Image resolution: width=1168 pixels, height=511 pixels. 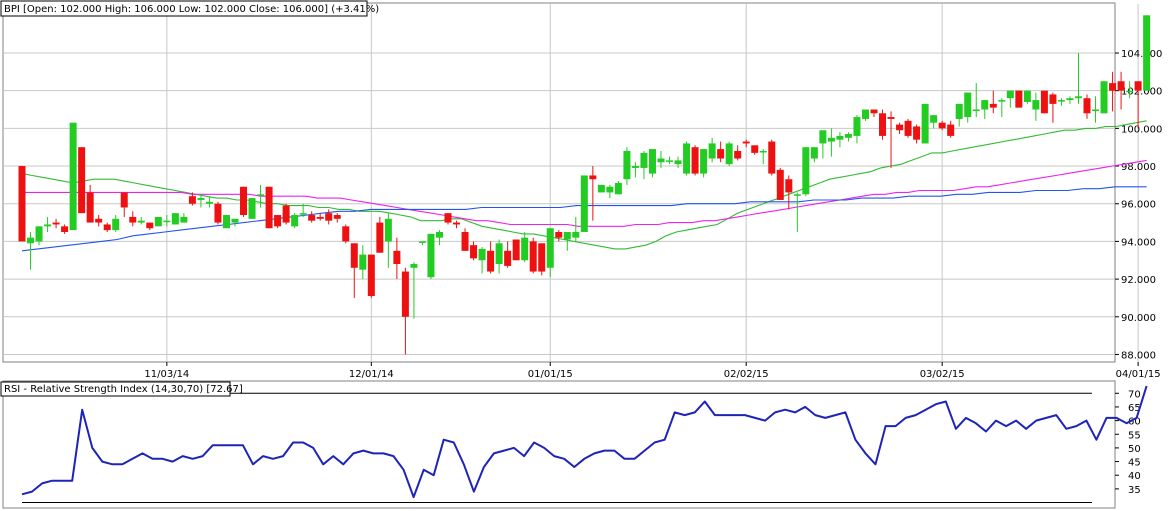 What do you see at coordinates (1134, 408) in the screenshot?
I see `rsi-y-tick-label: 65` at bounding box center [1134, 408].